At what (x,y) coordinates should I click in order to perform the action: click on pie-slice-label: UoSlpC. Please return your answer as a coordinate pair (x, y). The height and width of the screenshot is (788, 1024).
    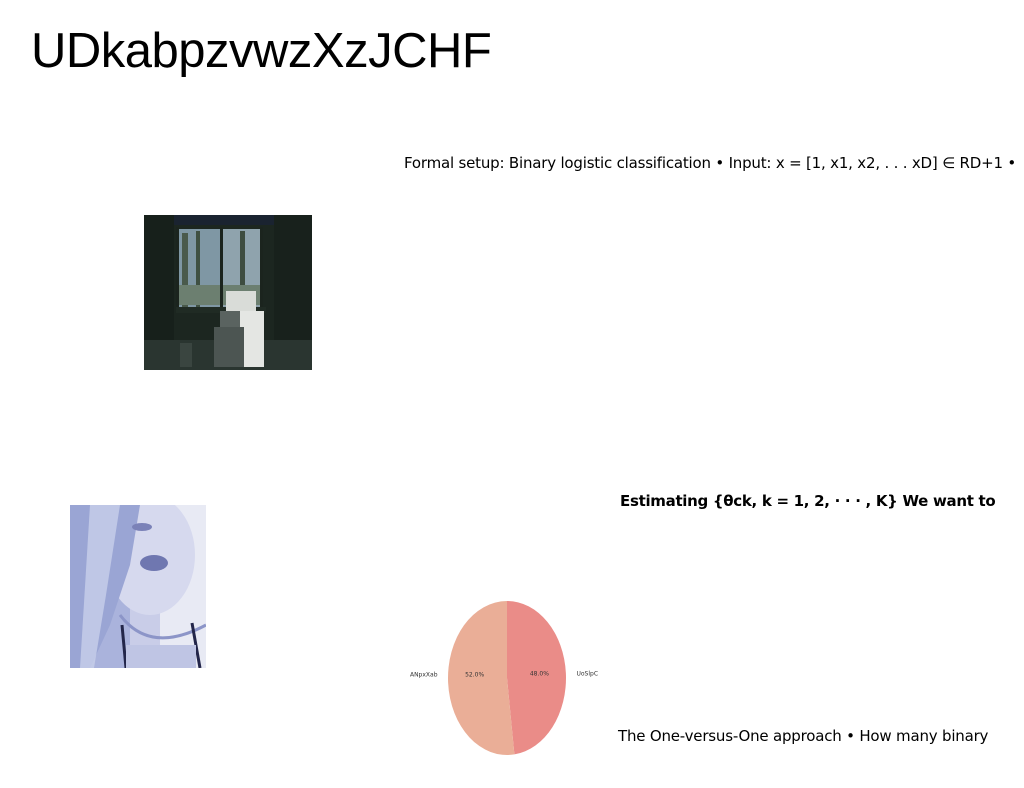
    Looking at the image, I should click on (587, 673).